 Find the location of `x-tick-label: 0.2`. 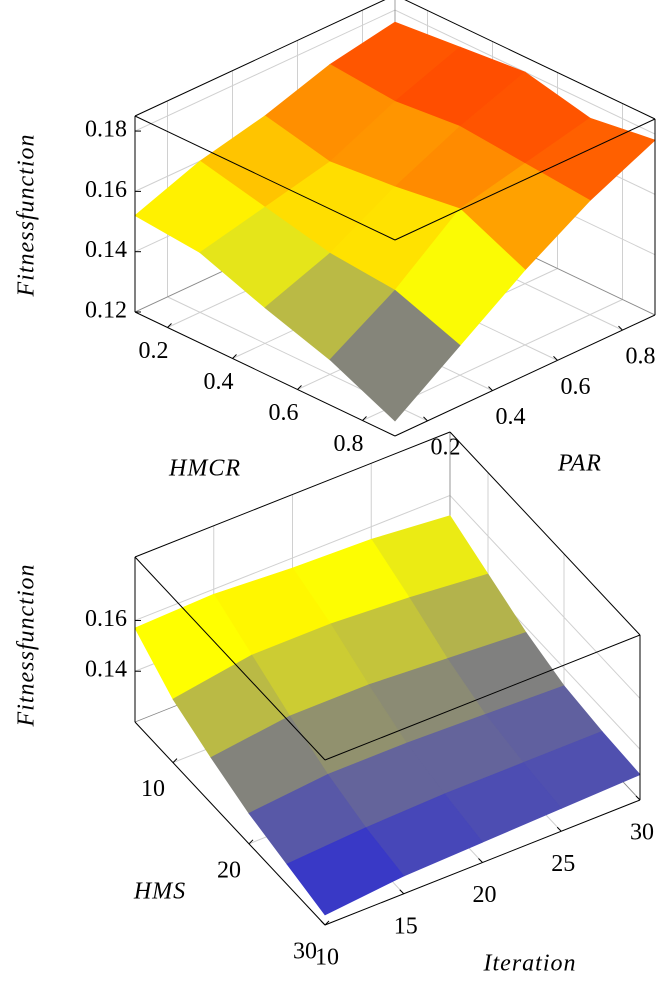

x-tick-label: 0.2 is located at coordinates (154, 351).